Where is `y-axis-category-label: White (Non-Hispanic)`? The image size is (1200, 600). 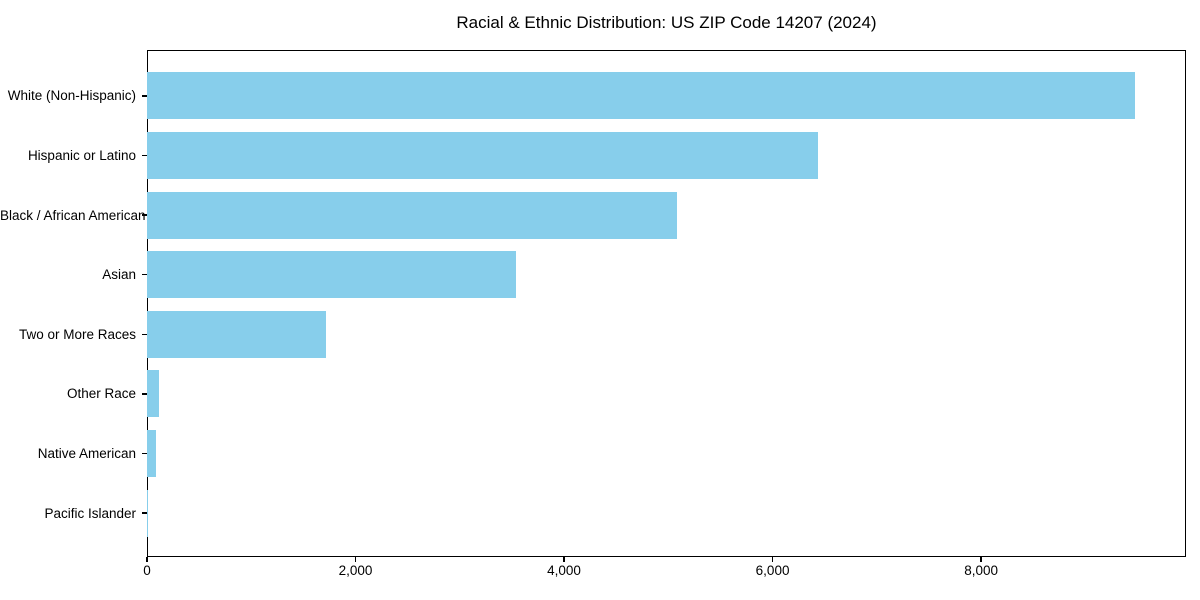 y-axis-category-label: White (Non-Hispanic) is located at coordinates (71, 96).